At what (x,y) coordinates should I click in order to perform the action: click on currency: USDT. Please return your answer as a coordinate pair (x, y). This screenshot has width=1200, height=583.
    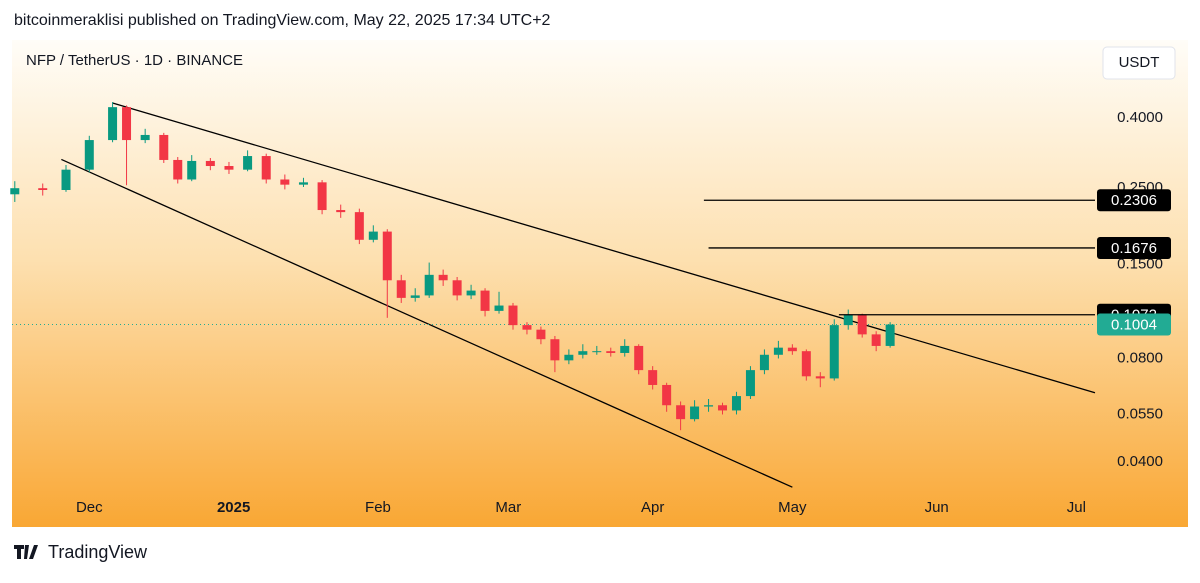
    Looking at the image, I should click on (1139, 62).